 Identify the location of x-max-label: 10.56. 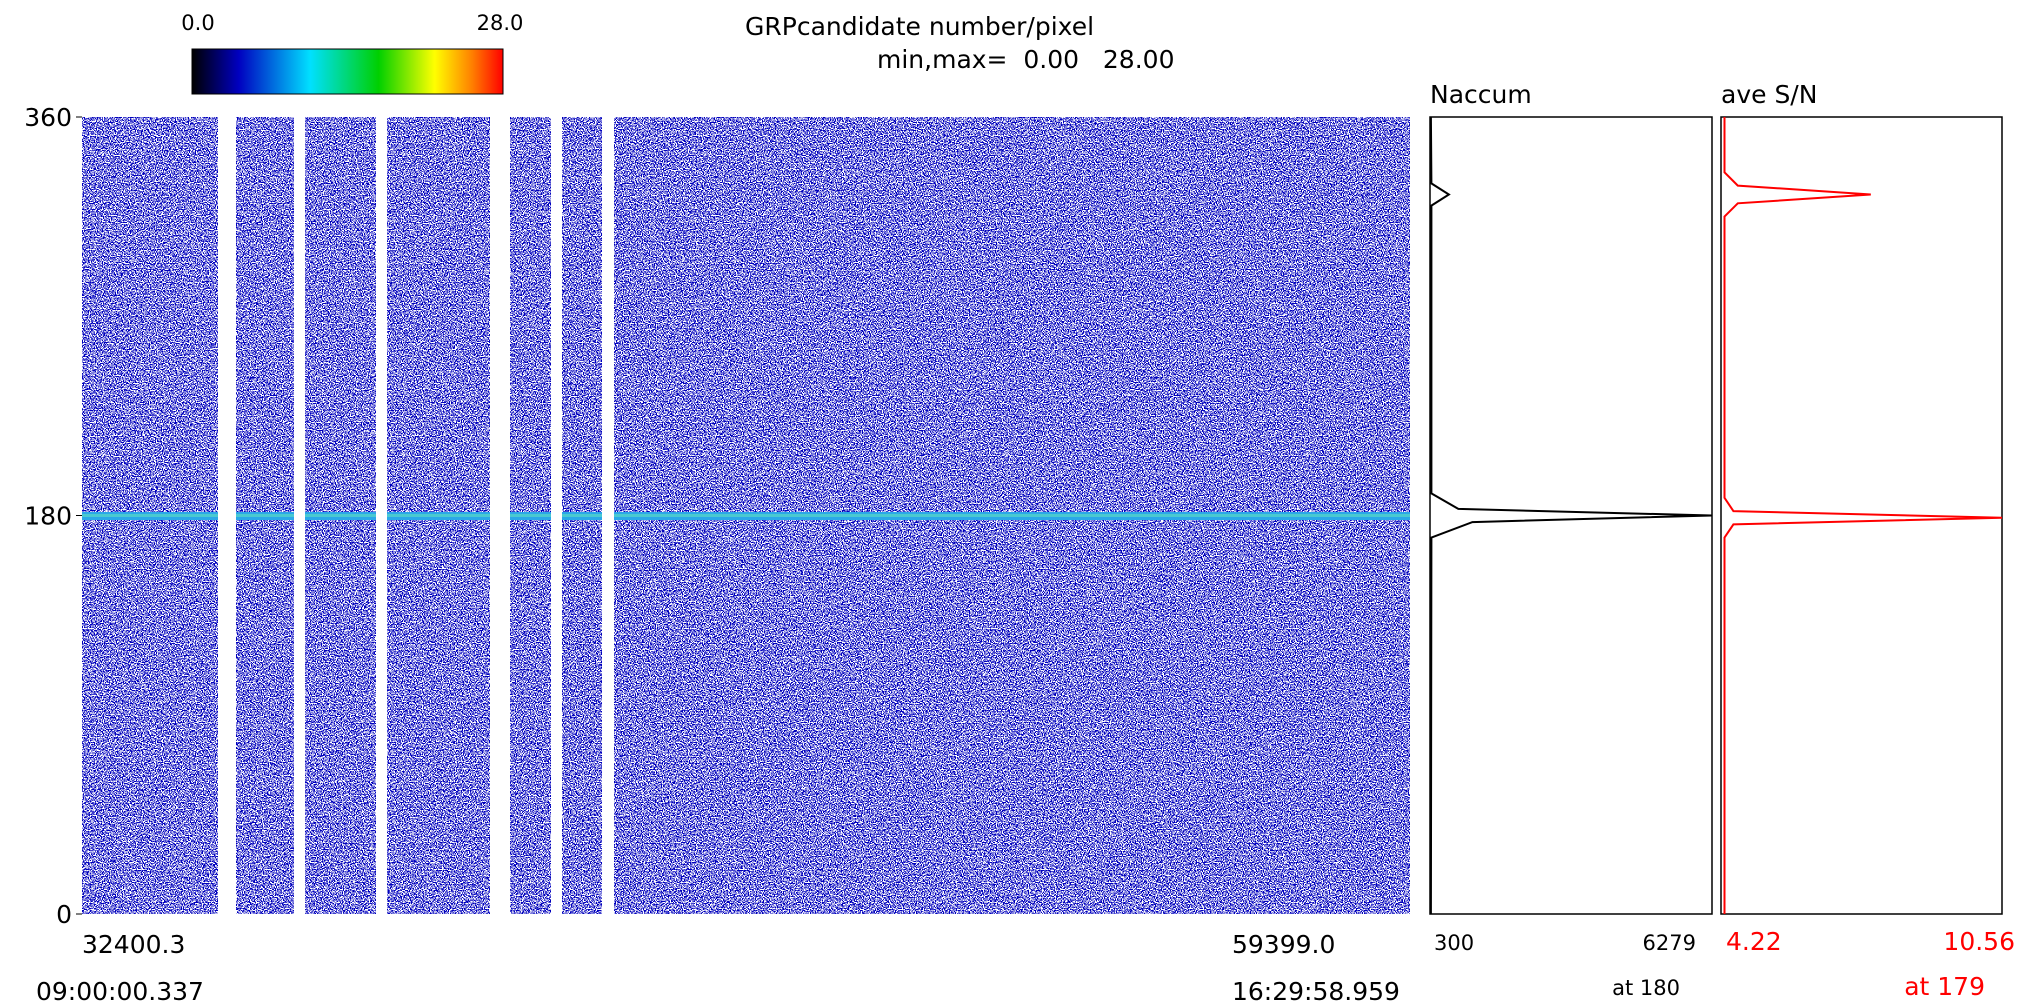
(1979, 941).